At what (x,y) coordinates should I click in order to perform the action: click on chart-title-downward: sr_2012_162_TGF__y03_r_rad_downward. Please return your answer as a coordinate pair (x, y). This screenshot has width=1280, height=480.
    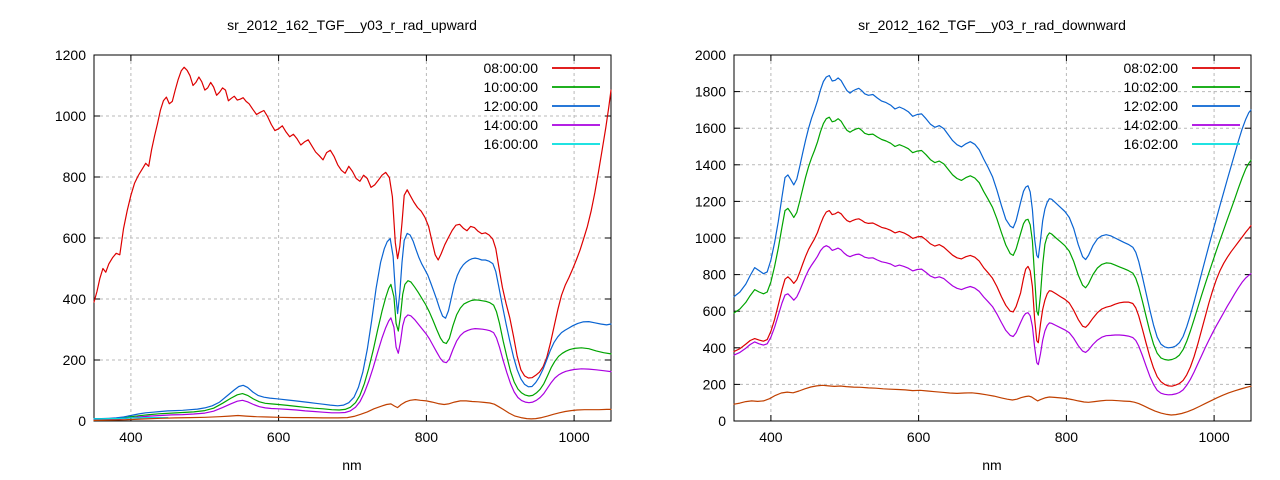
    Looking at the image, I should click on (992, 25).